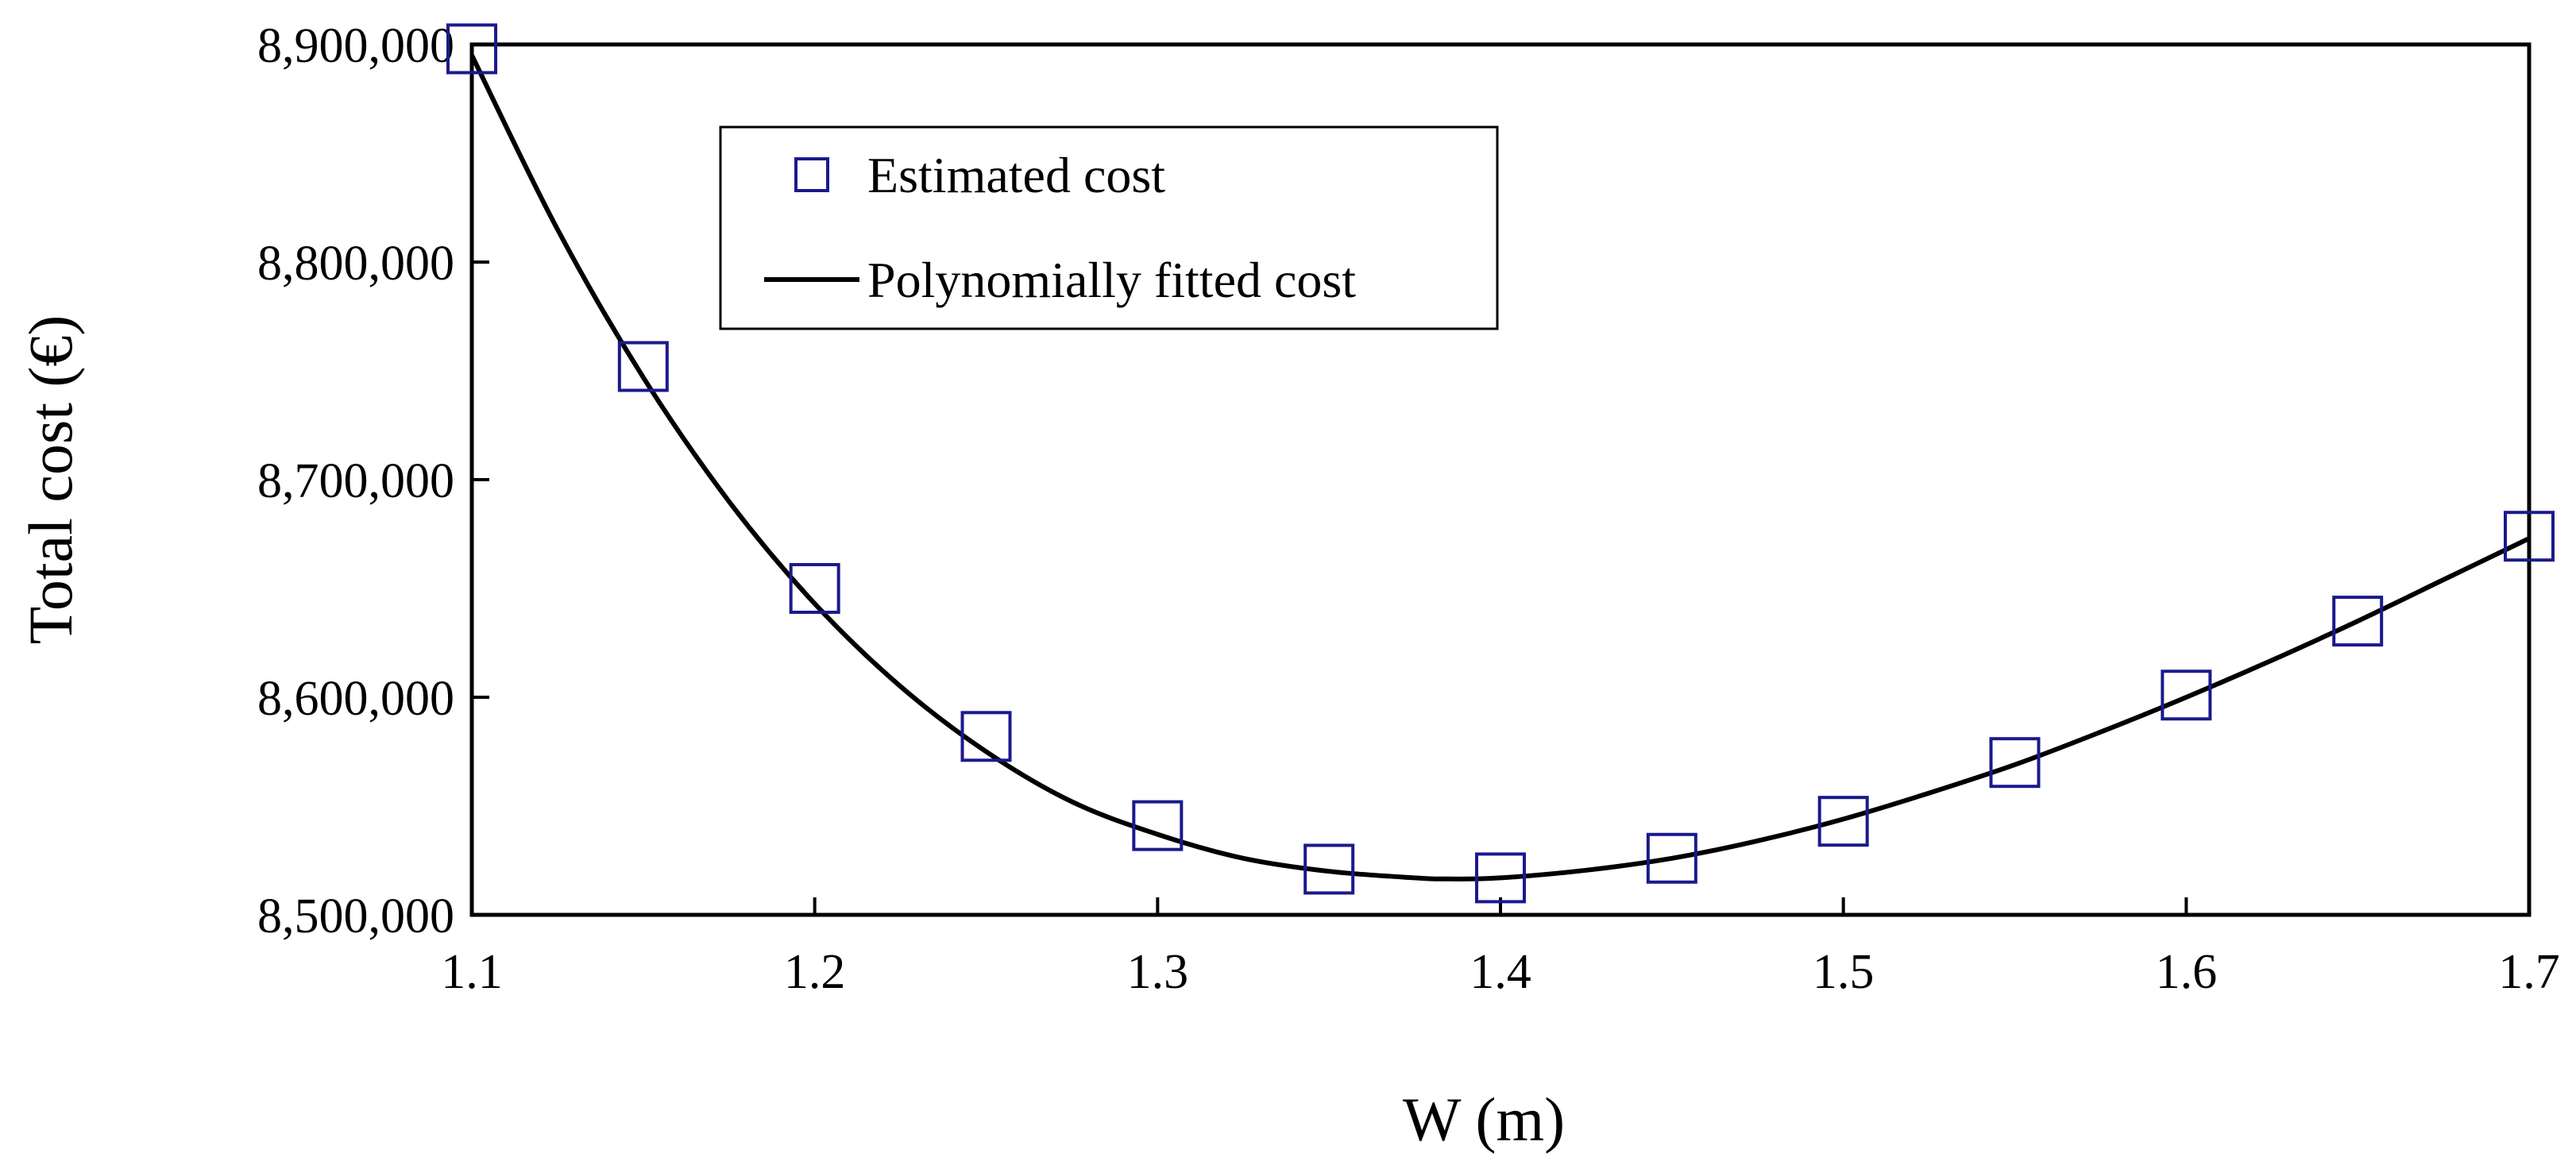  Describe the element at coordinates (1111, 280) in the screenshot. I see `legend-label-fitted: Polynomially fitted cost` at that location.